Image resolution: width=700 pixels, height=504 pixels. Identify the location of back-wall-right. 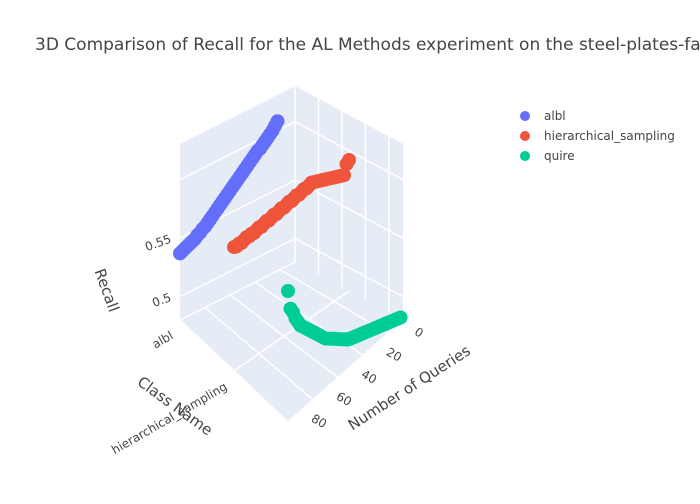
(349, 203).